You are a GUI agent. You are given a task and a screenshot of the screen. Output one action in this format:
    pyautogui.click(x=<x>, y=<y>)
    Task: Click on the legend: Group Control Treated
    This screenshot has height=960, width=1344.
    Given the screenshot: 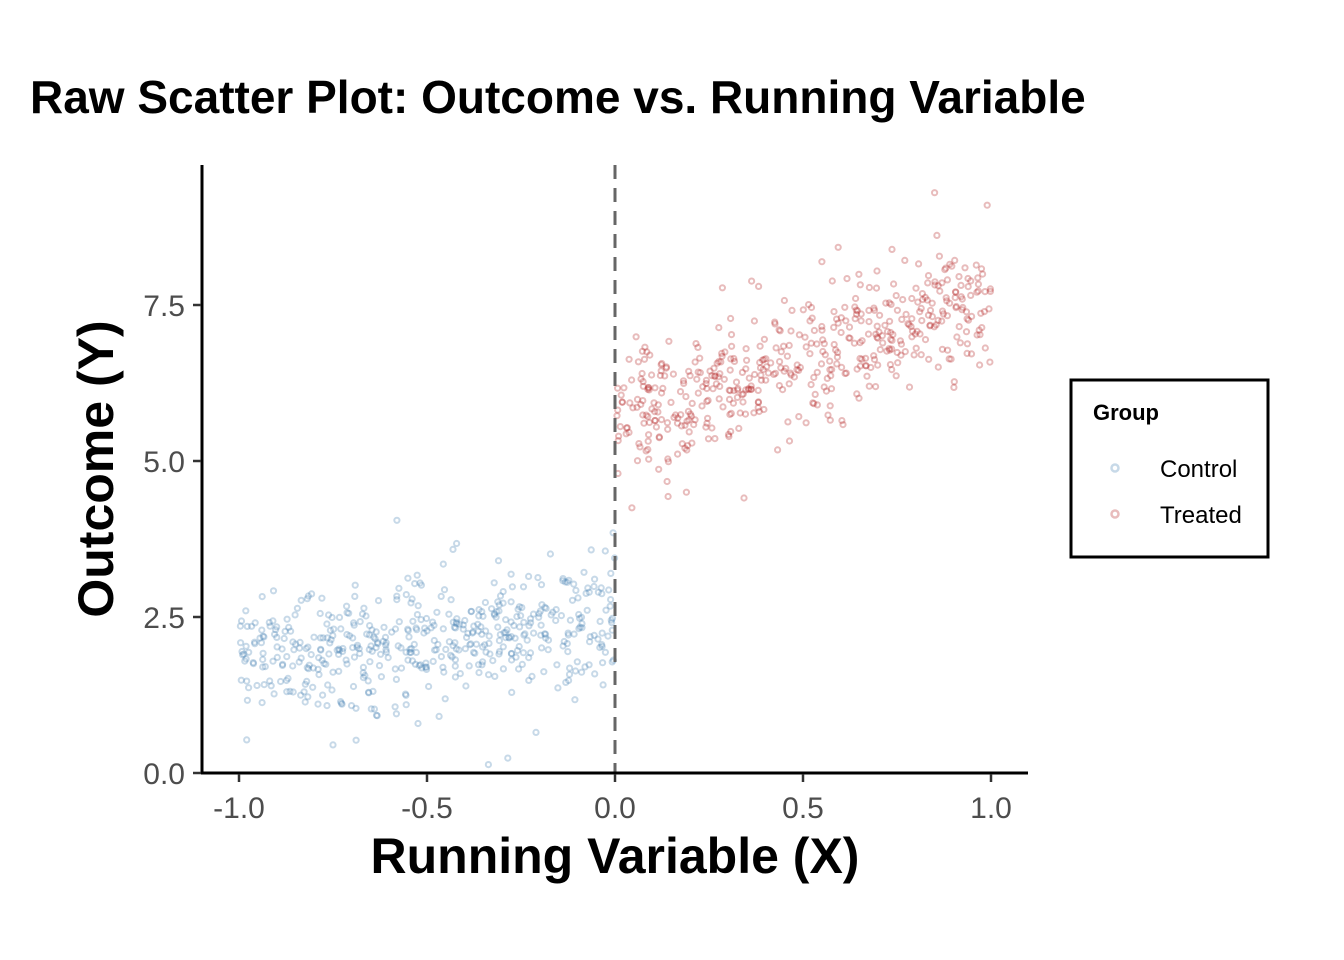 What is the action you would take?
    pyautogui.click(x=1169, y=468)
    